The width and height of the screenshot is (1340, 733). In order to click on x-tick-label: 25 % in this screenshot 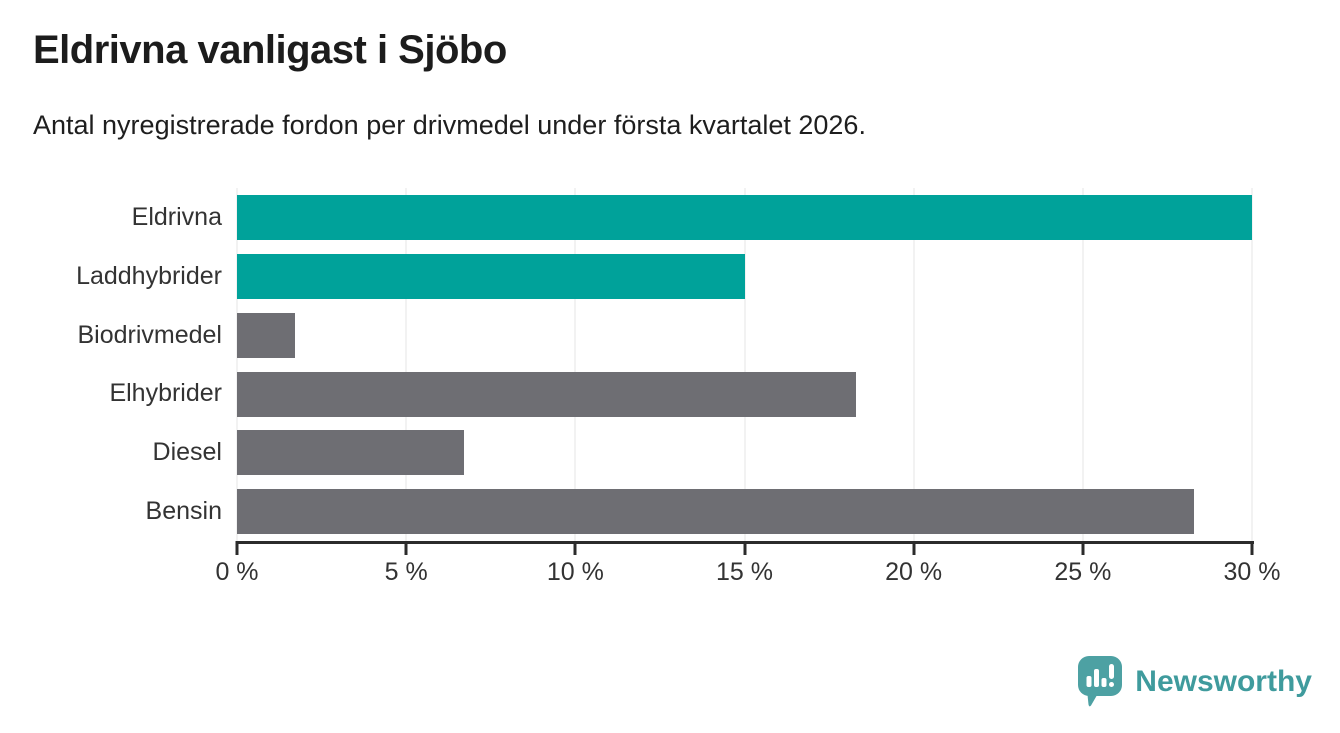, I will do `click(1083, 572)`.